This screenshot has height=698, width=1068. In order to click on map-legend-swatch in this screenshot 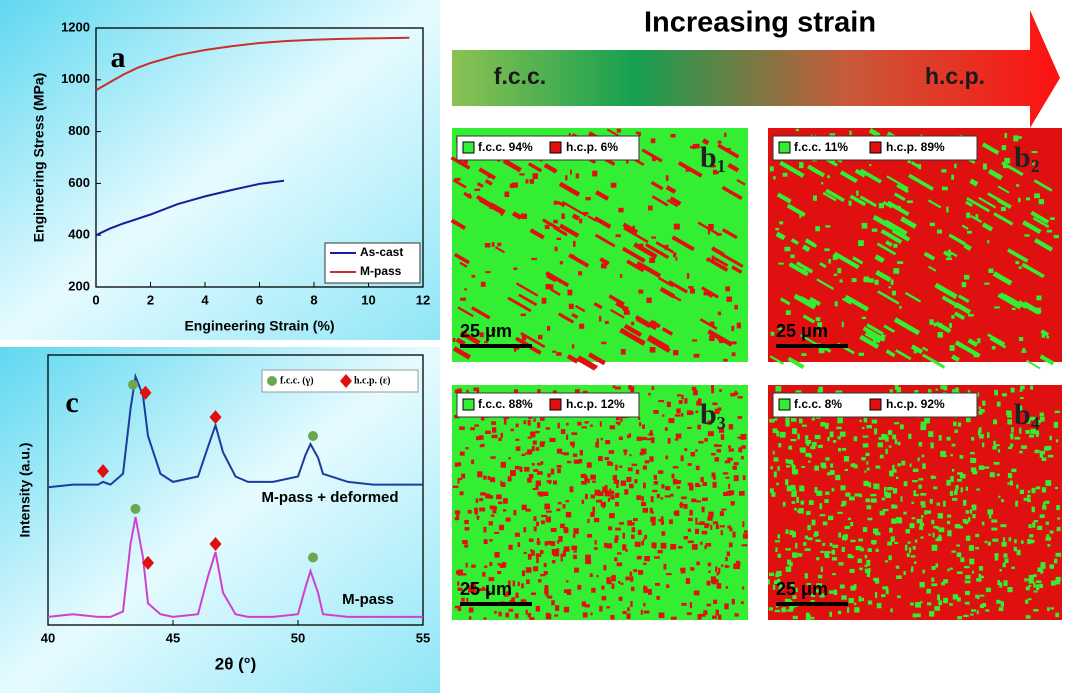, I will do `click(468, 404)`.